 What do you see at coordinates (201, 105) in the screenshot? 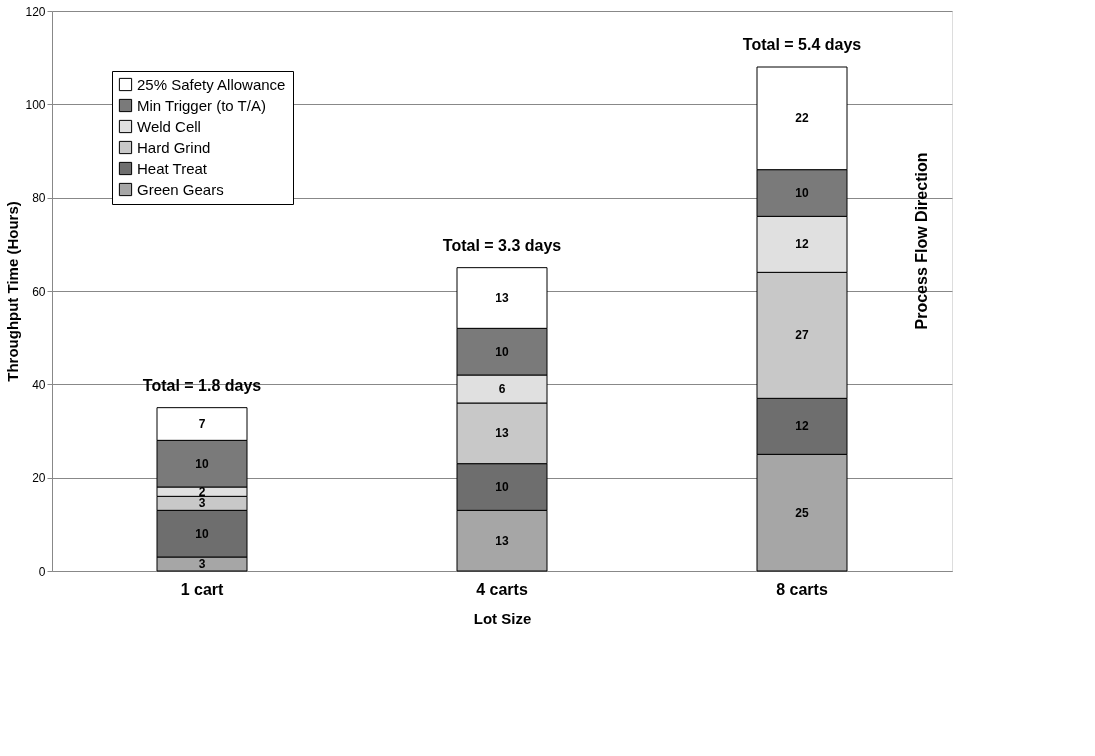
I see `legend-label: Min Trigger (to T/A)` at bounding box center [201, 105].